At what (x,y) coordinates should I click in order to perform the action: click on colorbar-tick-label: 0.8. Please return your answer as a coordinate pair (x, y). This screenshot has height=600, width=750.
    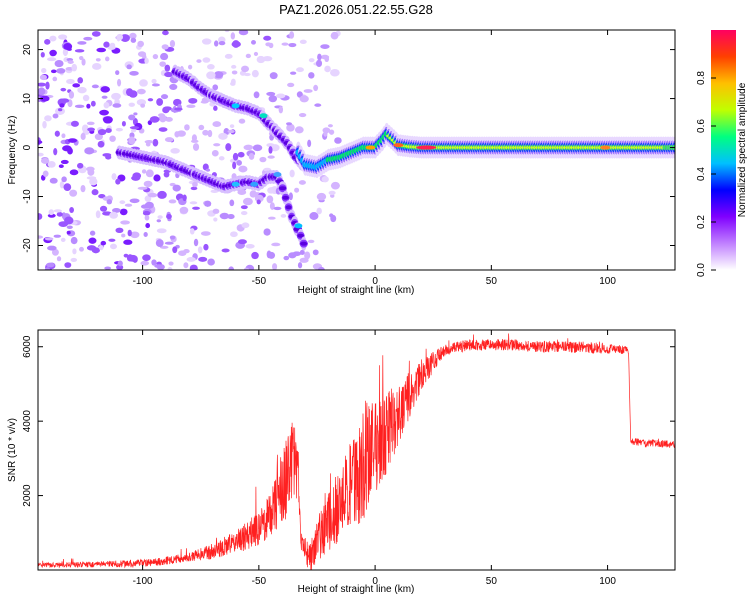
    Looking at the image, I should click on (701, 78).